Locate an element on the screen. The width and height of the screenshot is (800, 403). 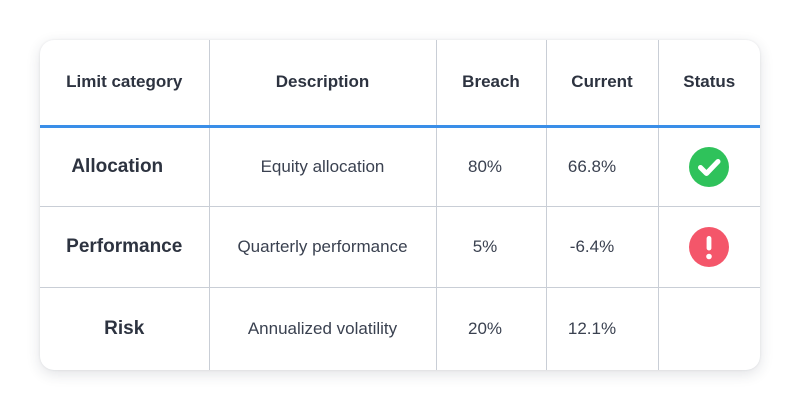
row-category: Allocation is located at coordinates (125, 167).